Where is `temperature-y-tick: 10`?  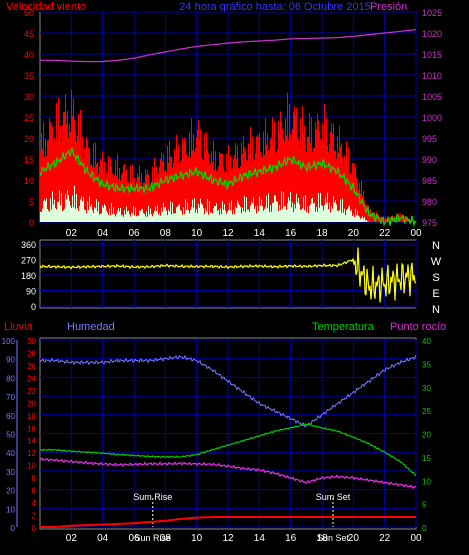
temperature-y-tick: 10 is located at coordinates (426, 481).